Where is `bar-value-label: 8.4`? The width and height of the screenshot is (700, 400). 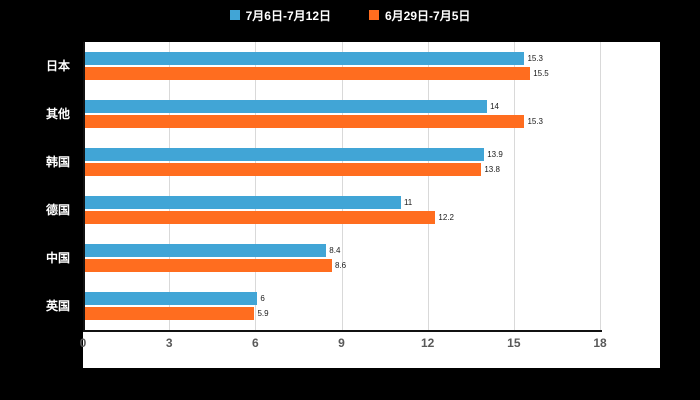 bar-value-label: 8.4 is located at coordinates (335, 250).